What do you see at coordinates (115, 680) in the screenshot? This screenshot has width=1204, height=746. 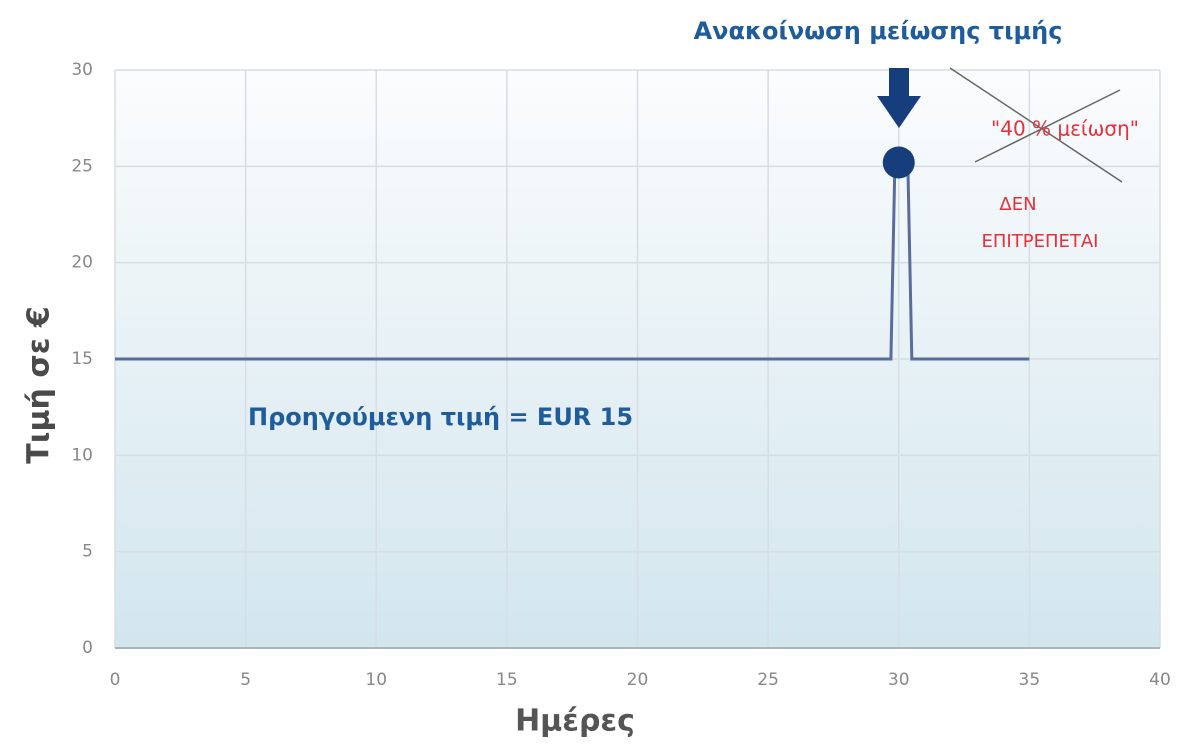 I see `x-tick-label: 0` at bounding box center [115, 680].